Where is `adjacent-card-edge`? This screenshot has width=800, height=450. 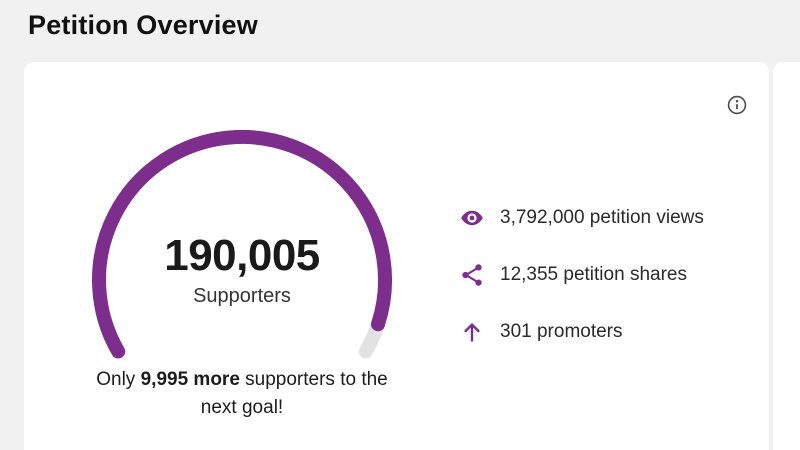 adjacent-card-edge is located at coordinates (786, 256).